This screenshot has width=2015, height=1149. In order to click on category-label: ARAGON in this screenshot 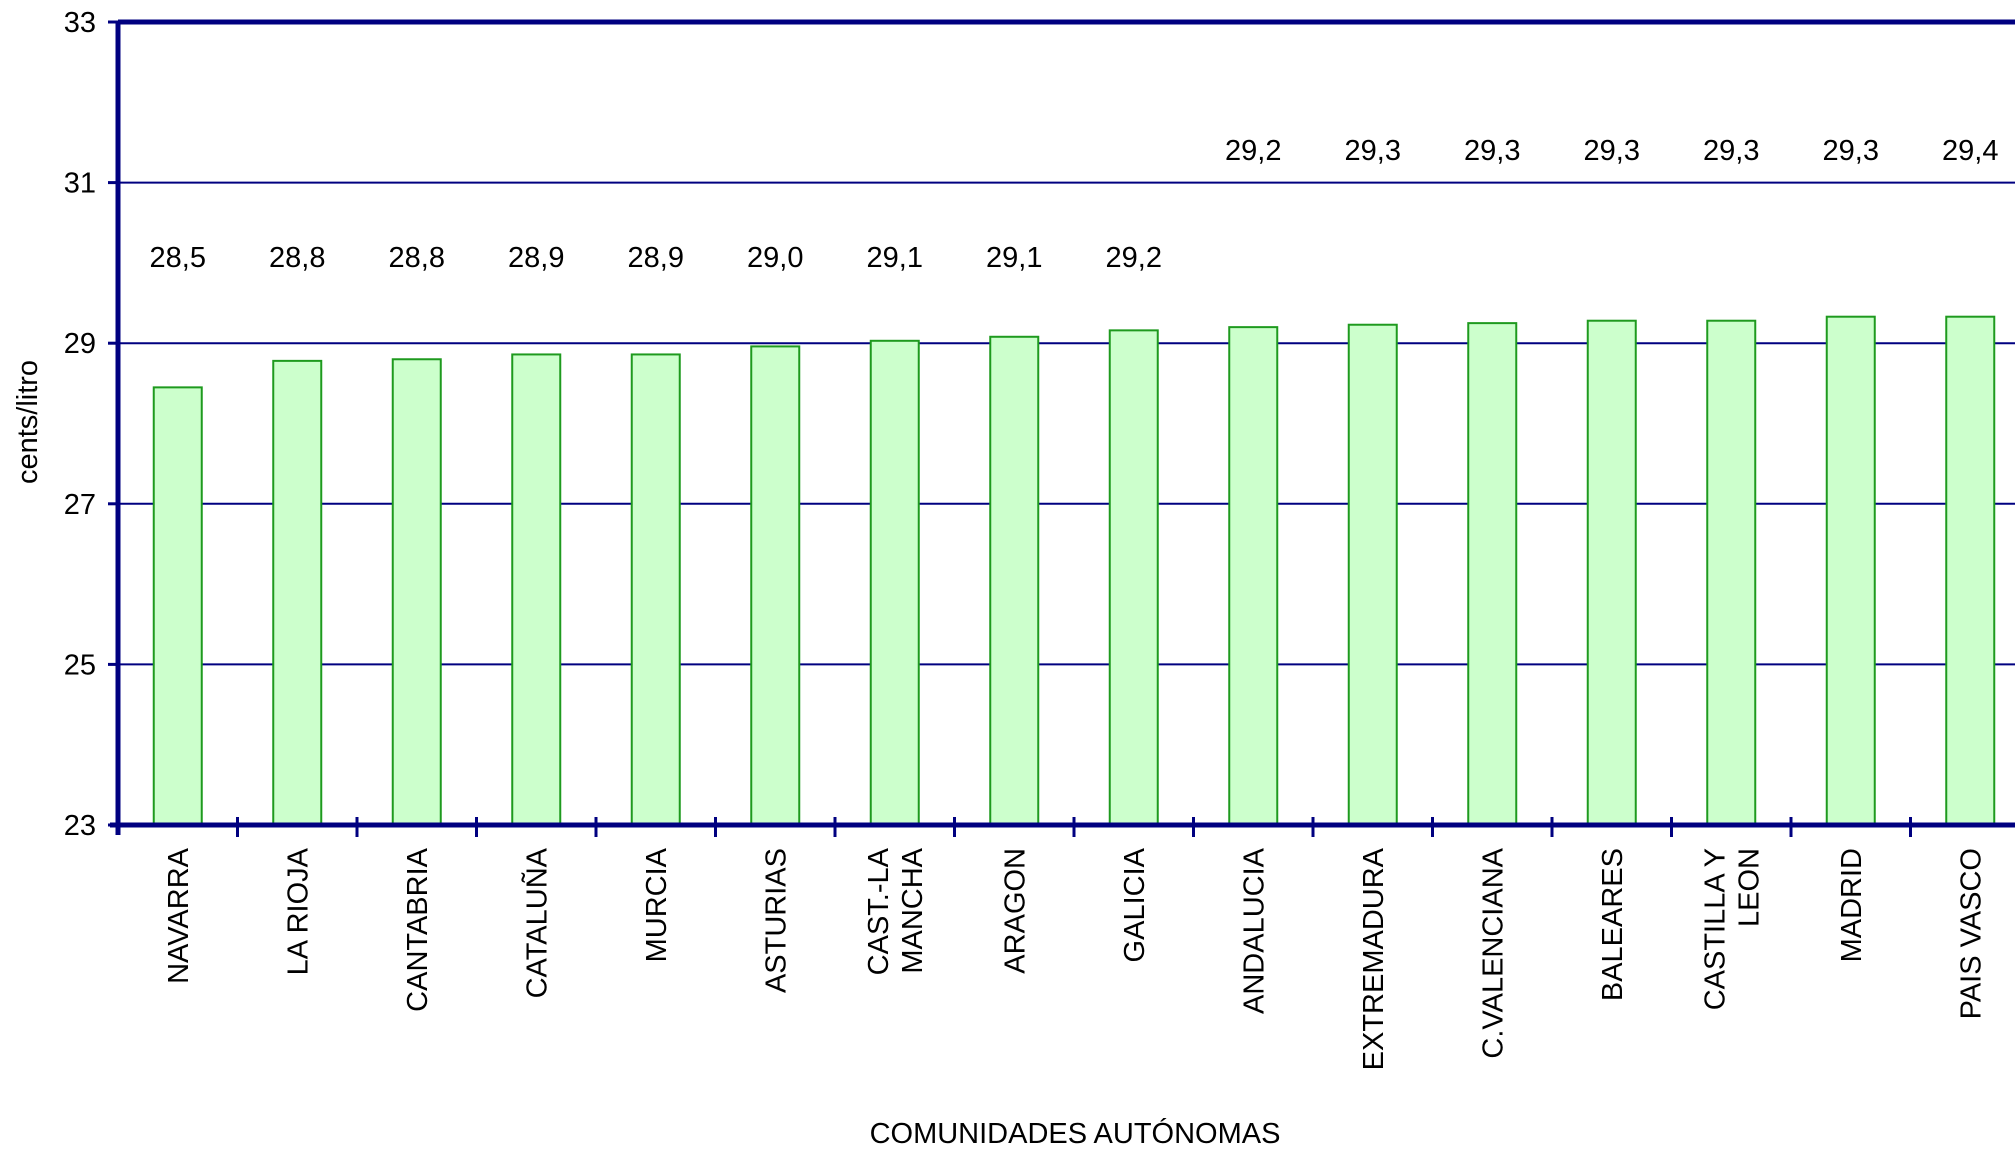, I will do `click(1015, 911)`.